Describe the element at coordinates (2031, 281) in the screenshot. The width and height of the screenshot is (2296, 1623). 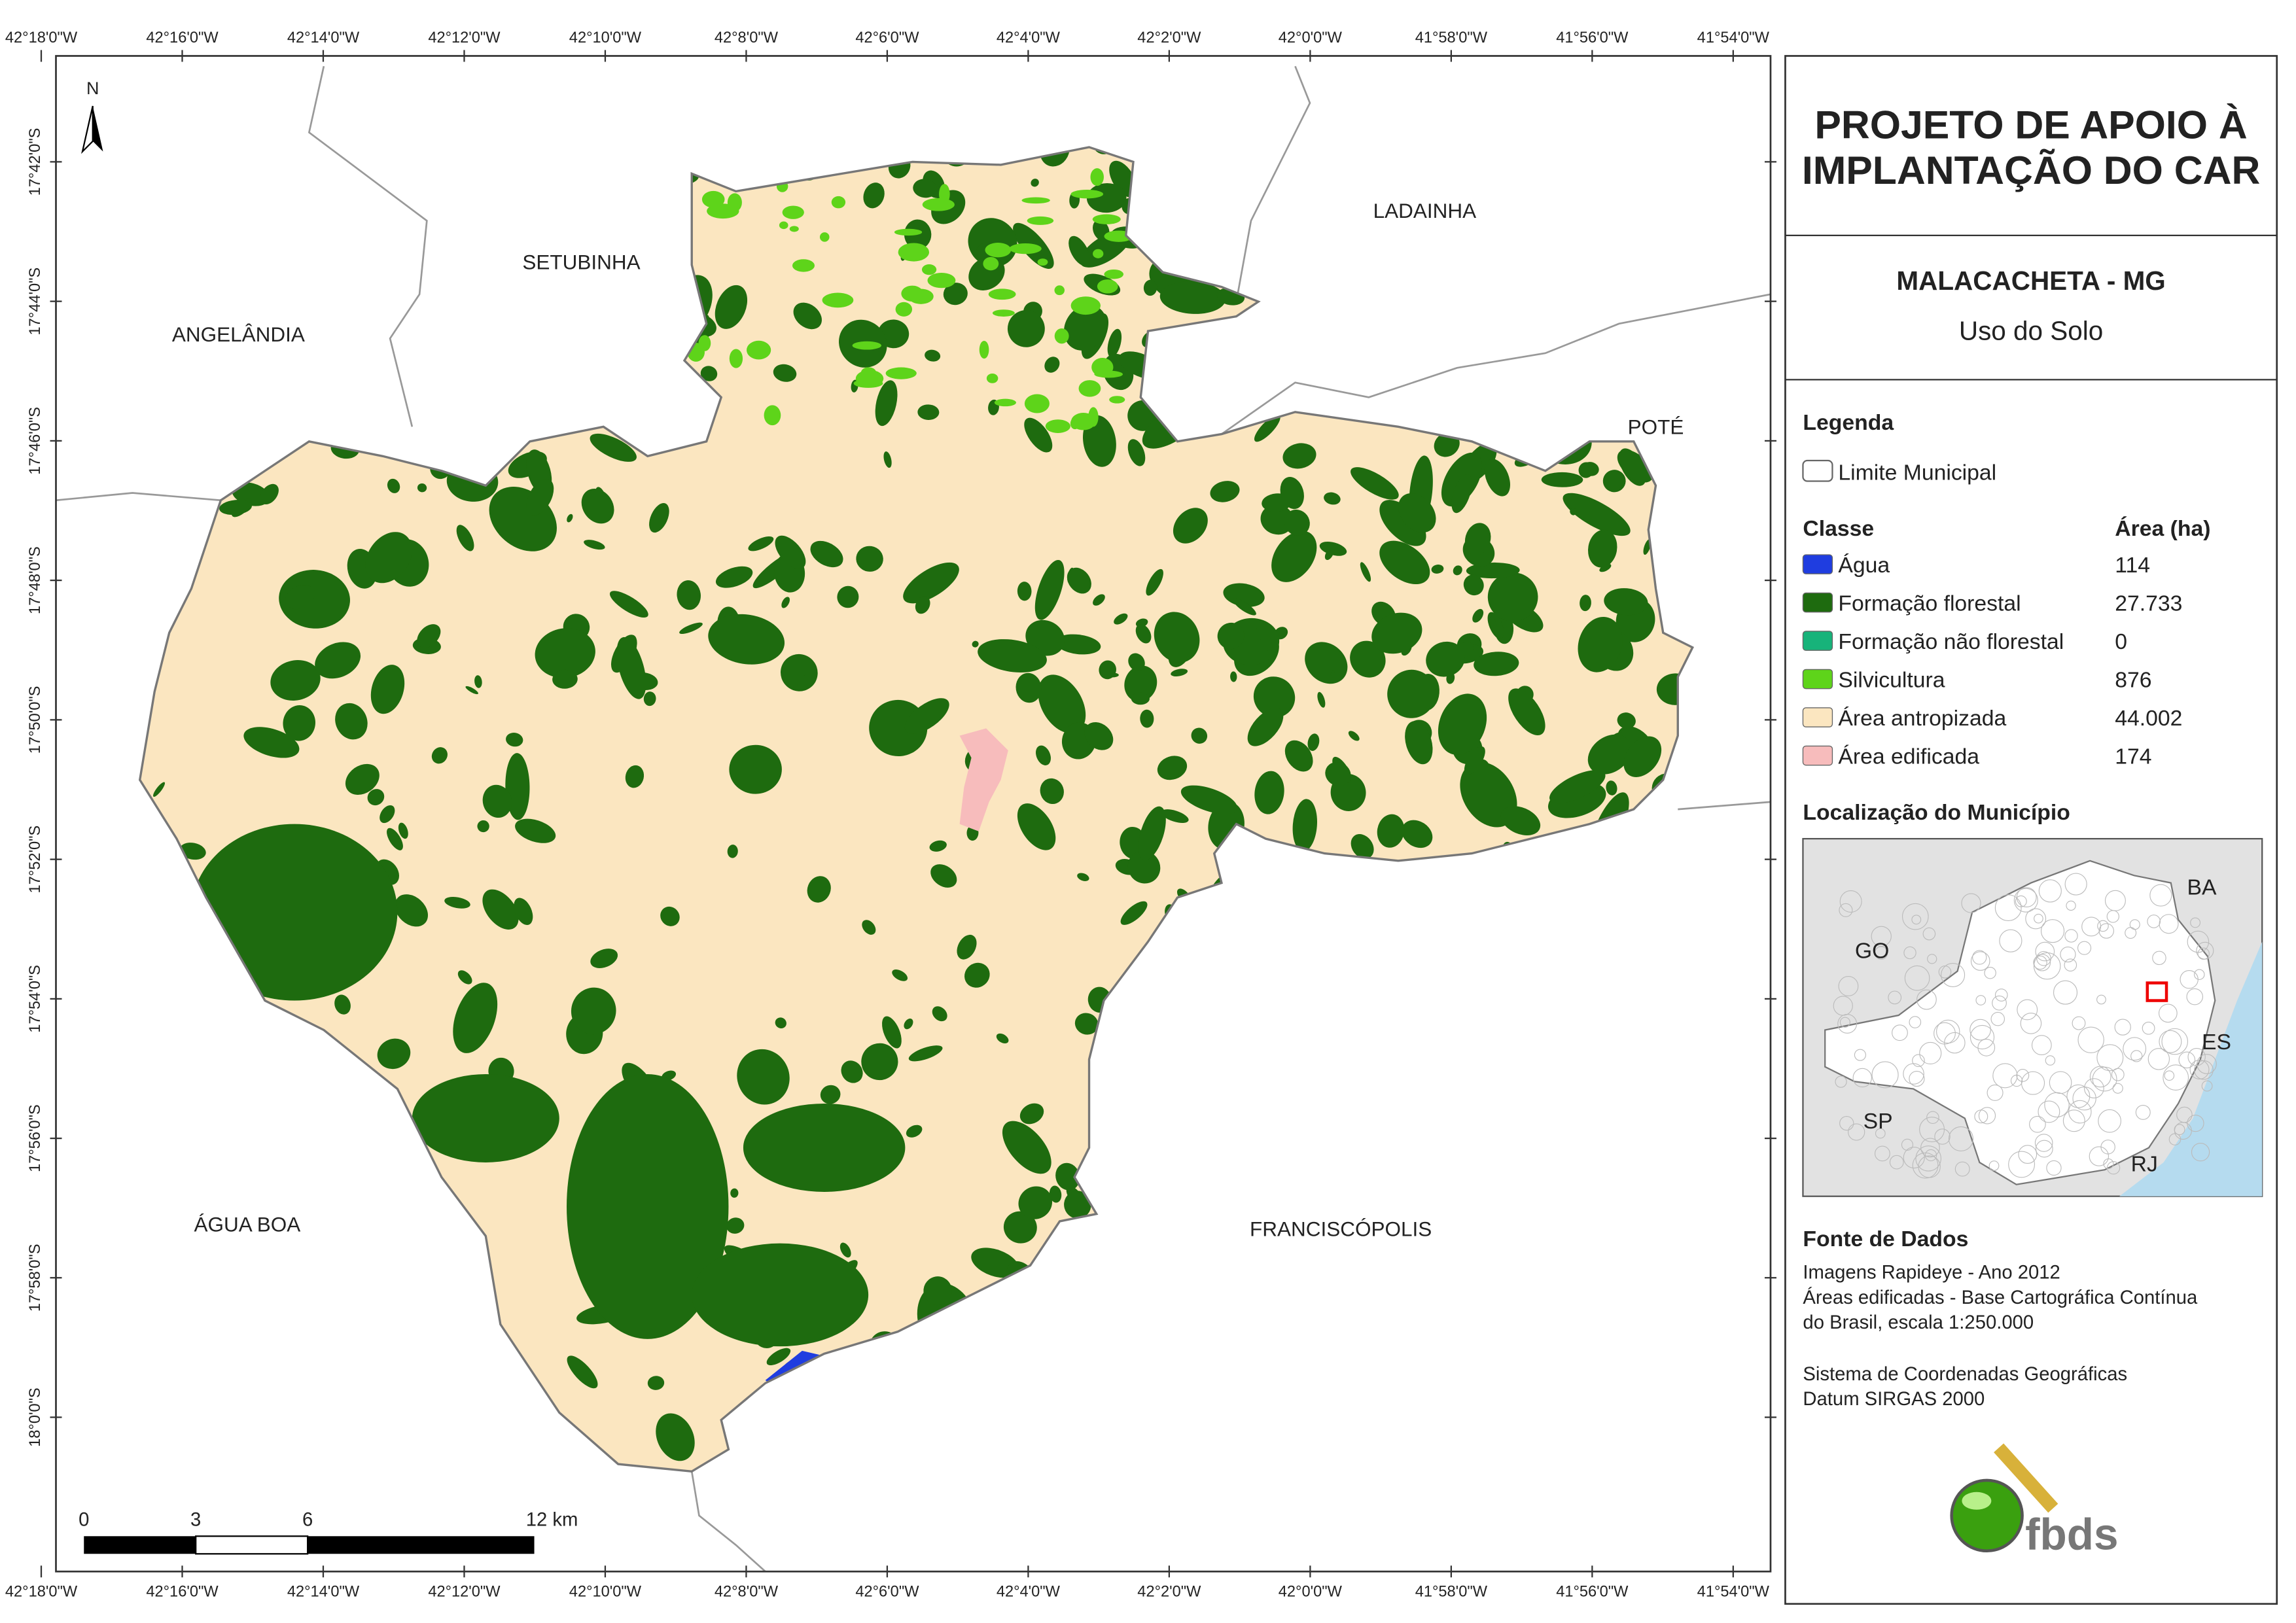
I see `municipality: MALACACHETA - MG` at that location.